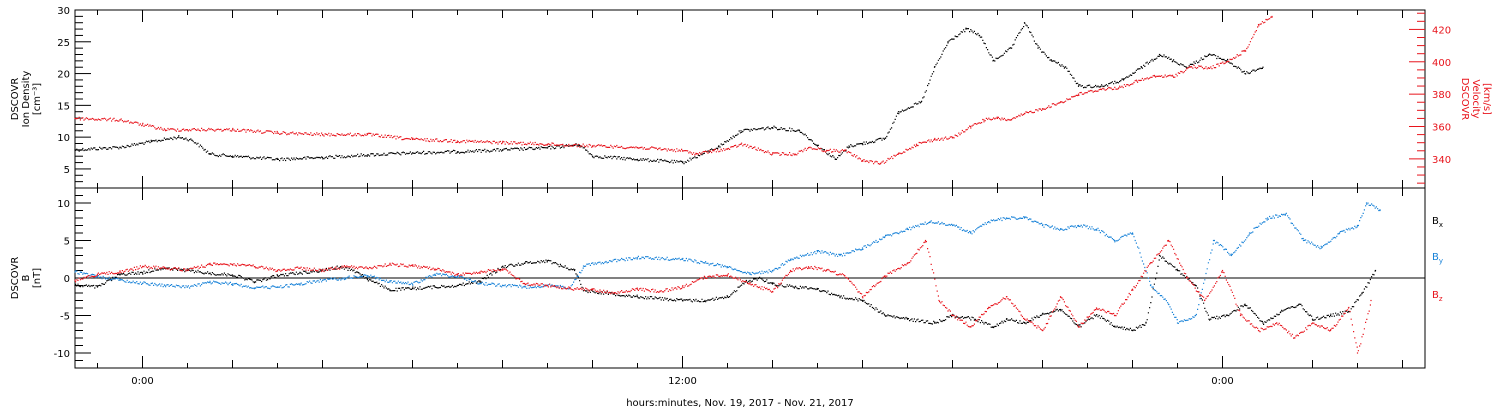  Describe the element at coordinates (63, 106) in the screenshot. I see `y-tick-label: 15` at that location.